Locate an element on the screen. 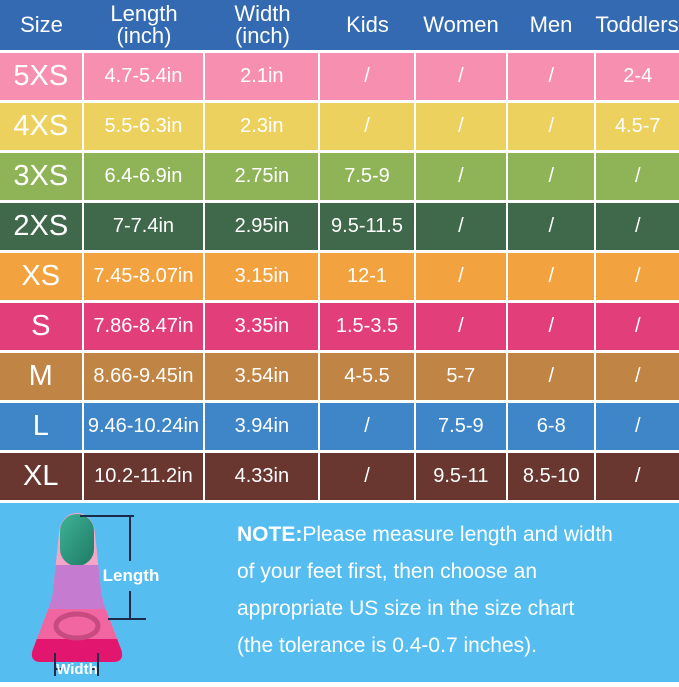 Image resolution: width=679 pixels, height=687 pixels. cell-length: 7.86-8.47in is located at coordinates (143, 326).